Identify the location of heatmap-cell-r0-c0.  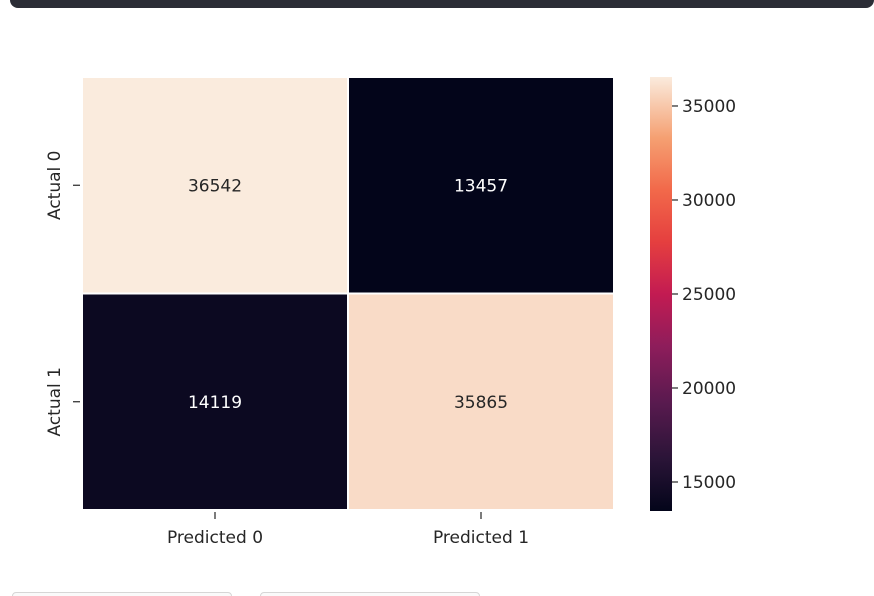
(215, 185).